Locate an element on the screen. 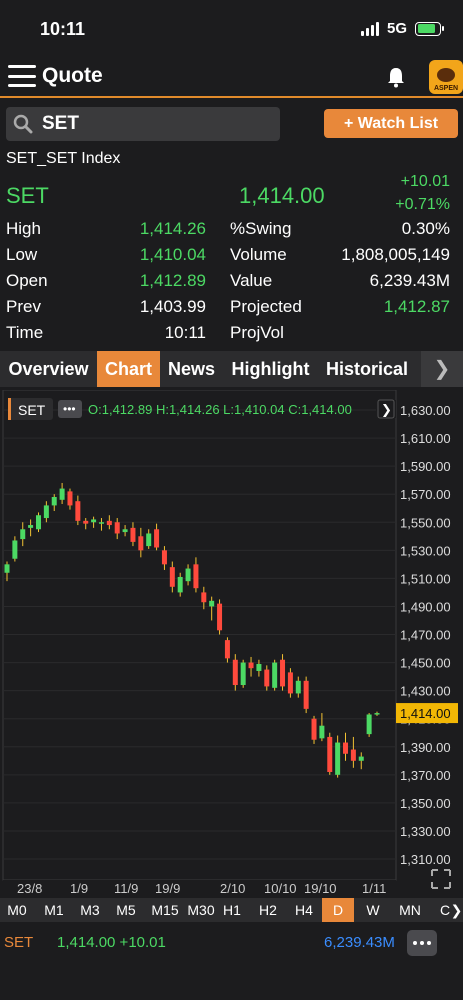  stat-label: High is located at coordinates (23, 228).